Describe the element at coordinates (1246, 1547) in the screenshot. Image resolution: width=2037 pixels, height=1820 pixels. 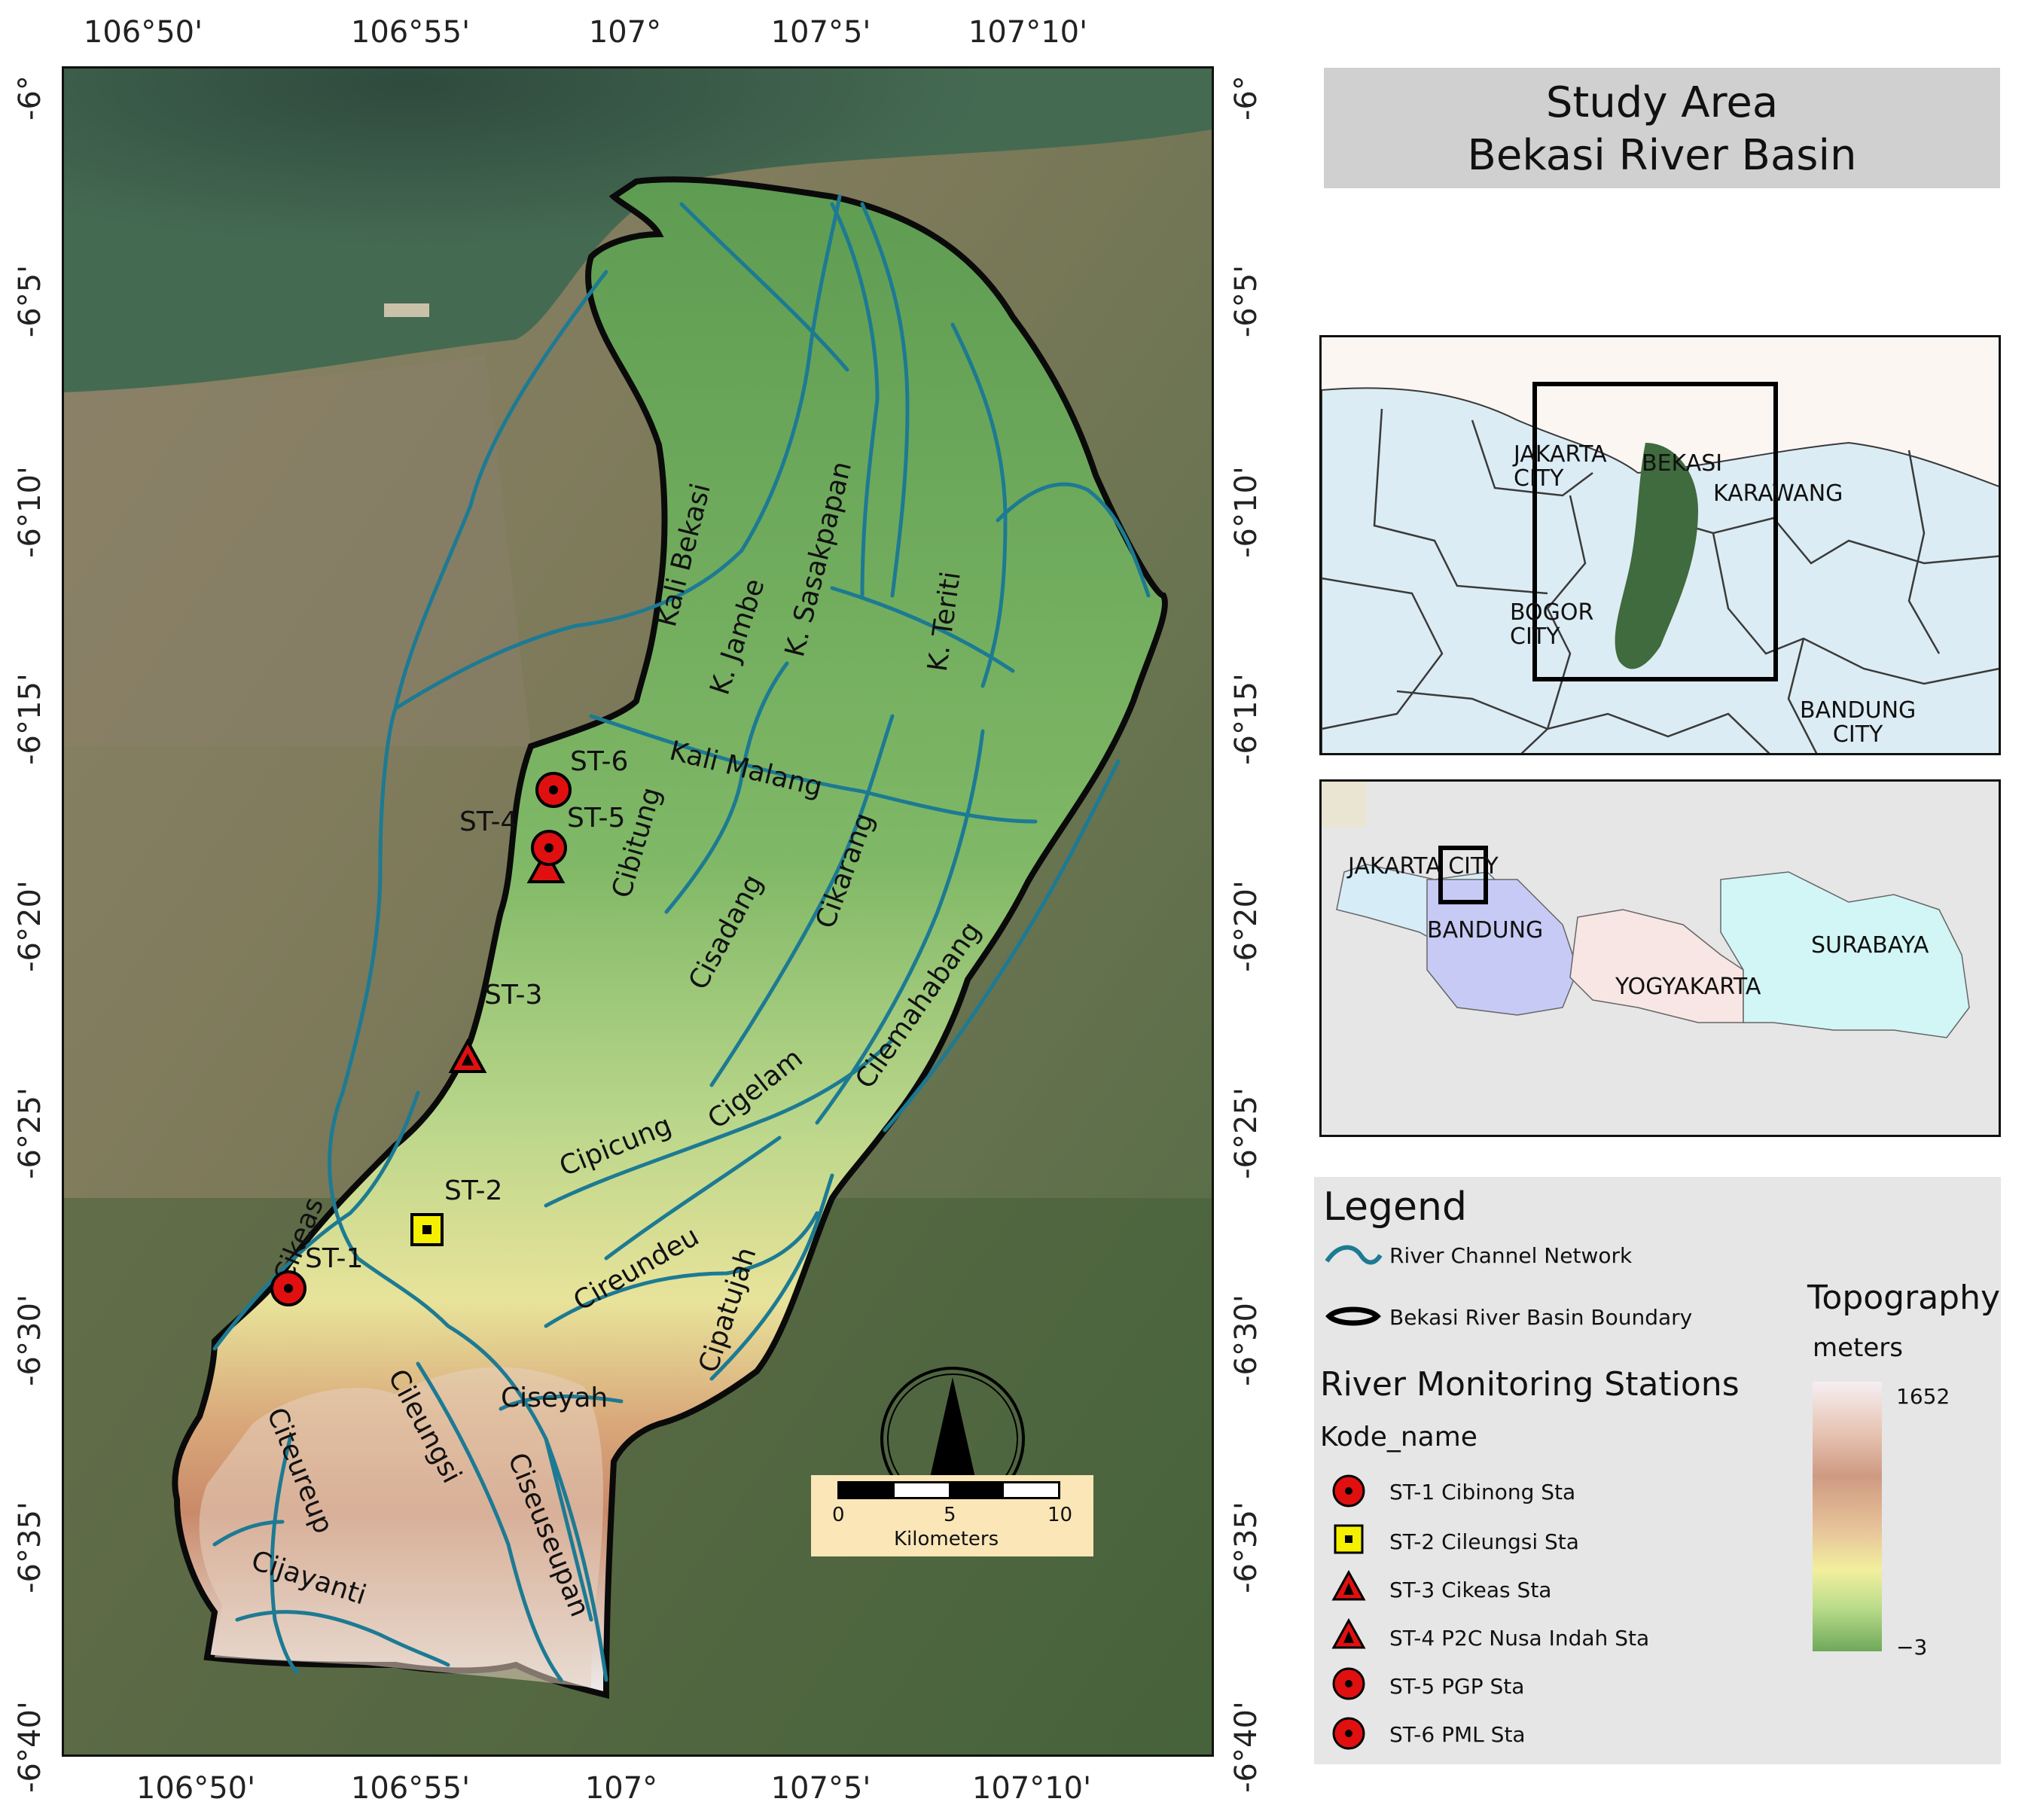
I see `lat-tick-6-35-right: -6°35'` at that location.